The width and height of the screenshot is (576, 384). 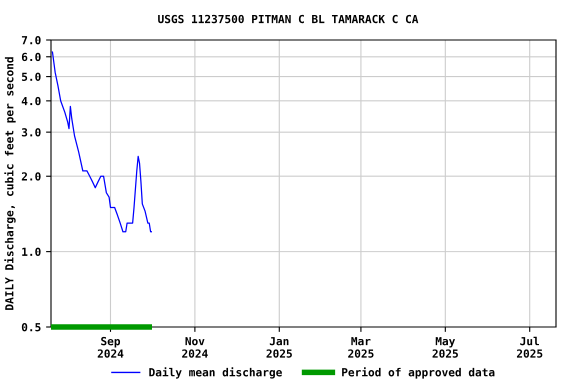 What do you see at coordinates (361, 347) in the screenshot?
I see `x-tick-label: Mar 2025` at bounding box center [361, 347].